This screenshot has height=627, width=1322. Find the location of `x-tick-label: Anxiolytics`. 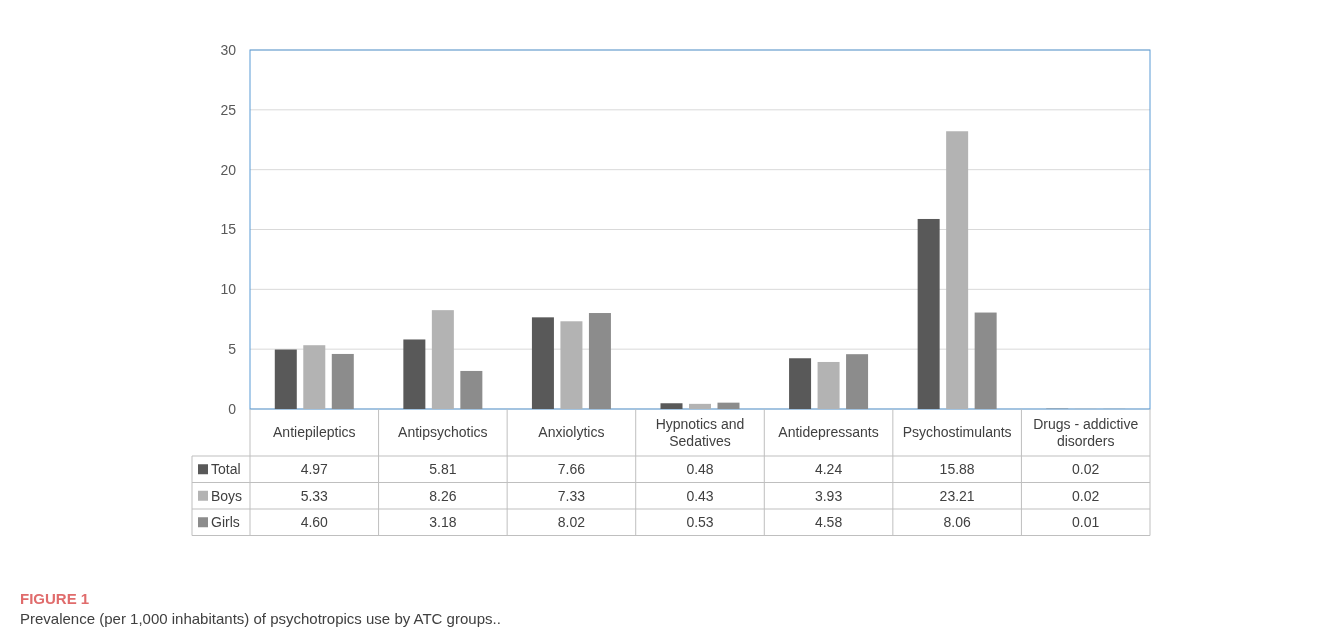

x-tick-label: Anxiolytics is located at coordinates (571, 432).